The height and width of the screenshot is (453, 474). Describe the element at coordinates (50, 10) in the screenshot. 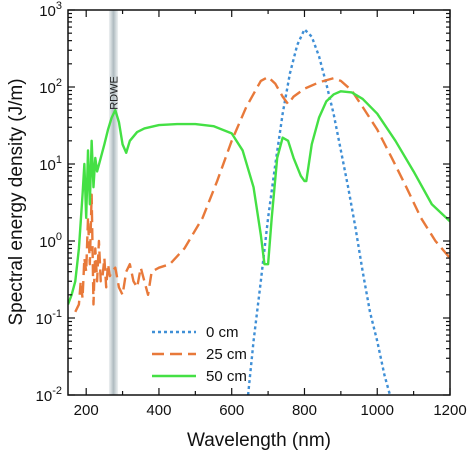

I see `y-tick-label: 10³` at that location.